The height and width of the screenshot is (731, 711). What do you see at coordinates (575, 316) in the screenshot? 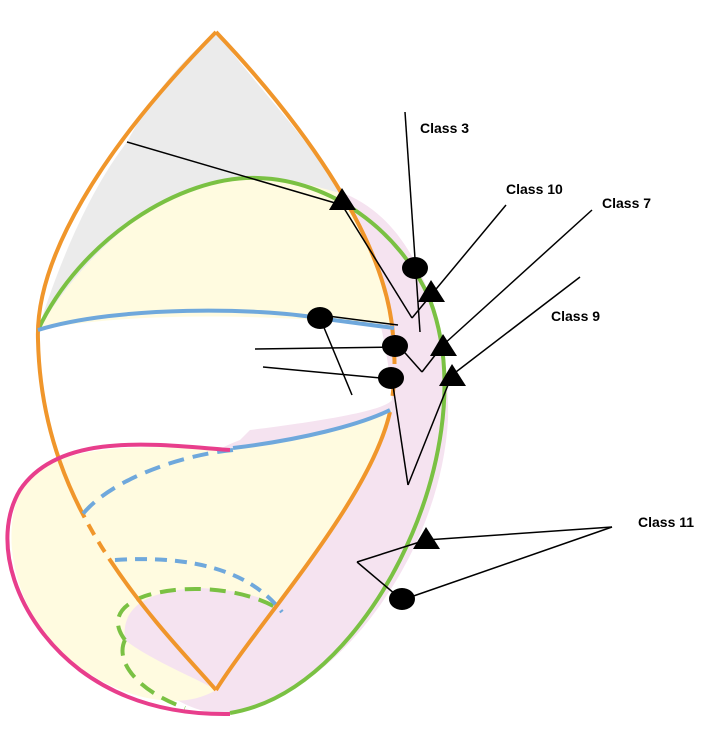
I see `label-class9: Class 9` at bounding box center [575, 316].